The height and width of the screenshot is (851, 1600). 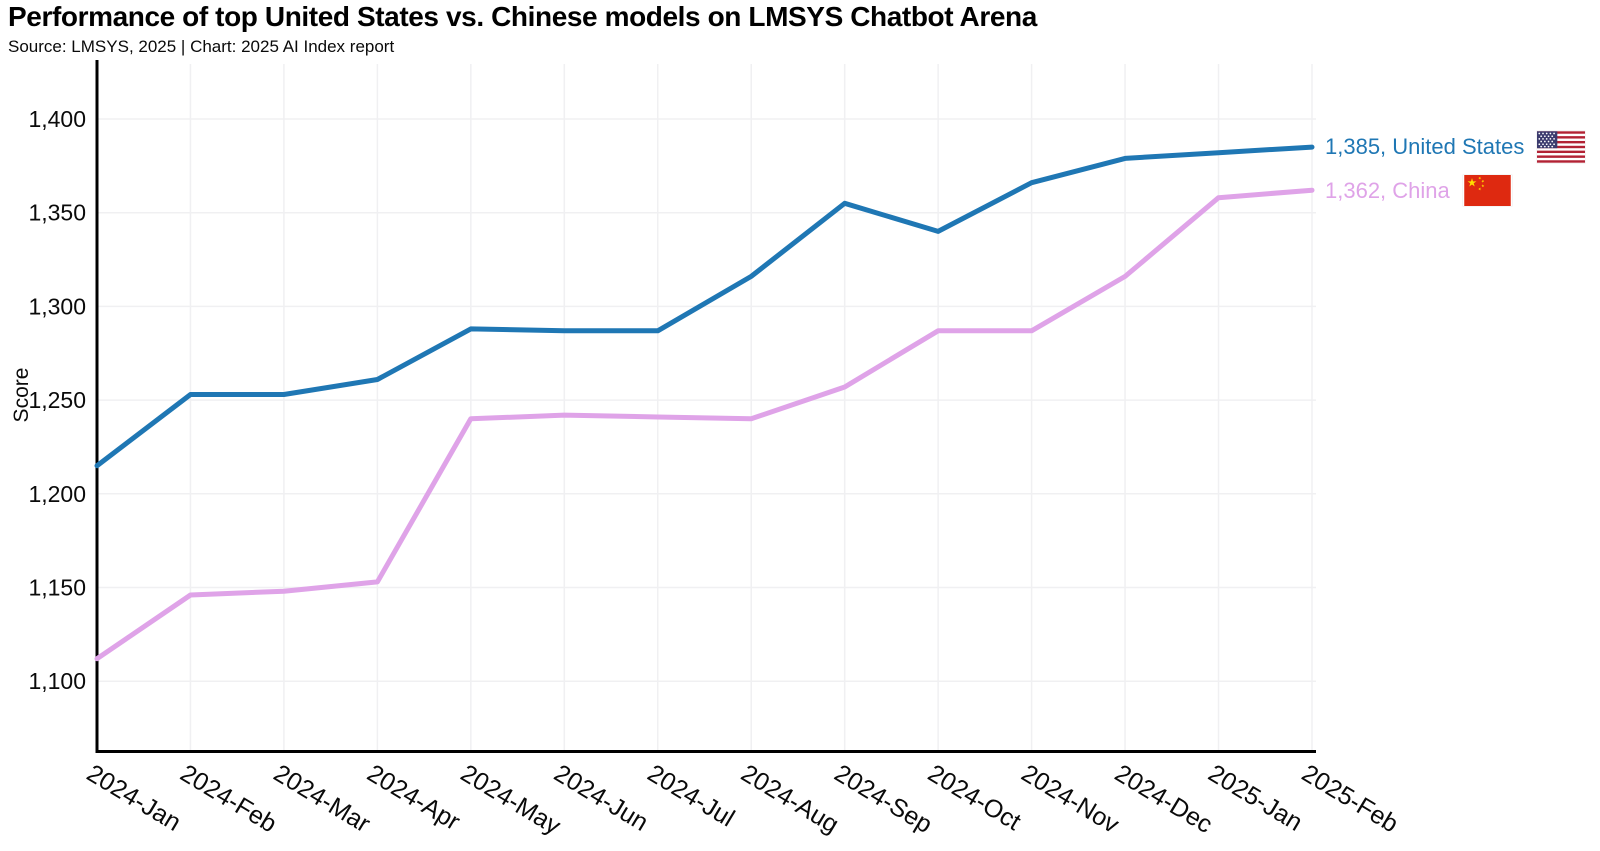 What do you see at coordinates (1350, 798) in the screenshot?
I see `x-tick-label: 2025-Feb` at bounding box center [1350, 798].